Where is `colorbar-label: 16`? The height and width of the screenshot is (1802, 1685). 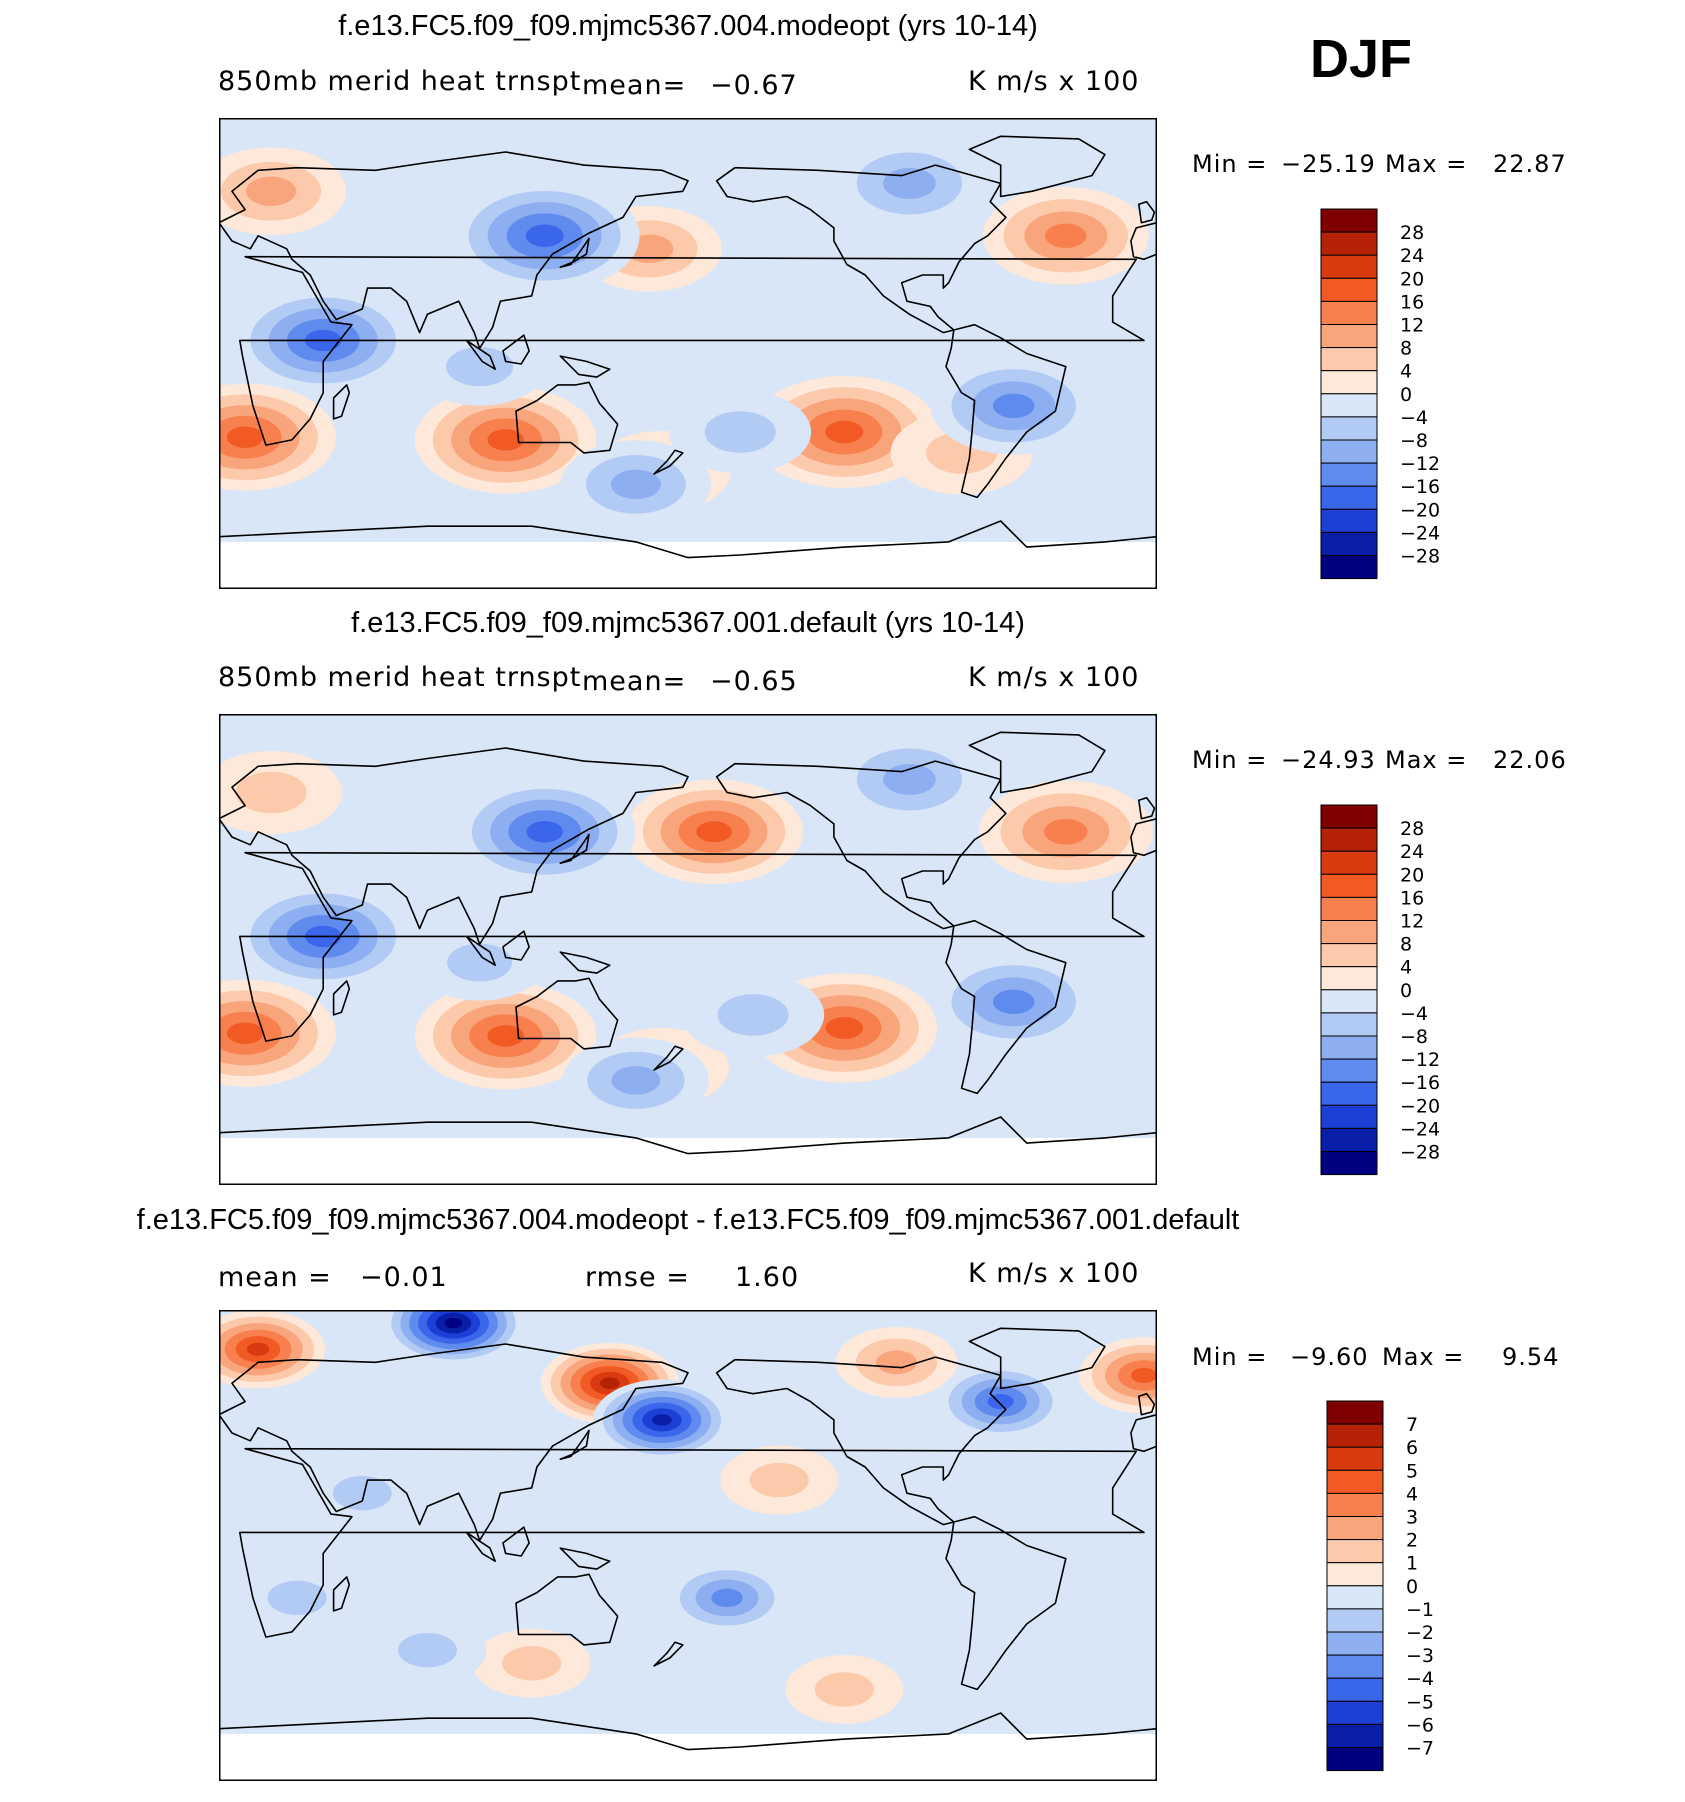 colorbar-label: 16 is located at coordinates (1412, 898).